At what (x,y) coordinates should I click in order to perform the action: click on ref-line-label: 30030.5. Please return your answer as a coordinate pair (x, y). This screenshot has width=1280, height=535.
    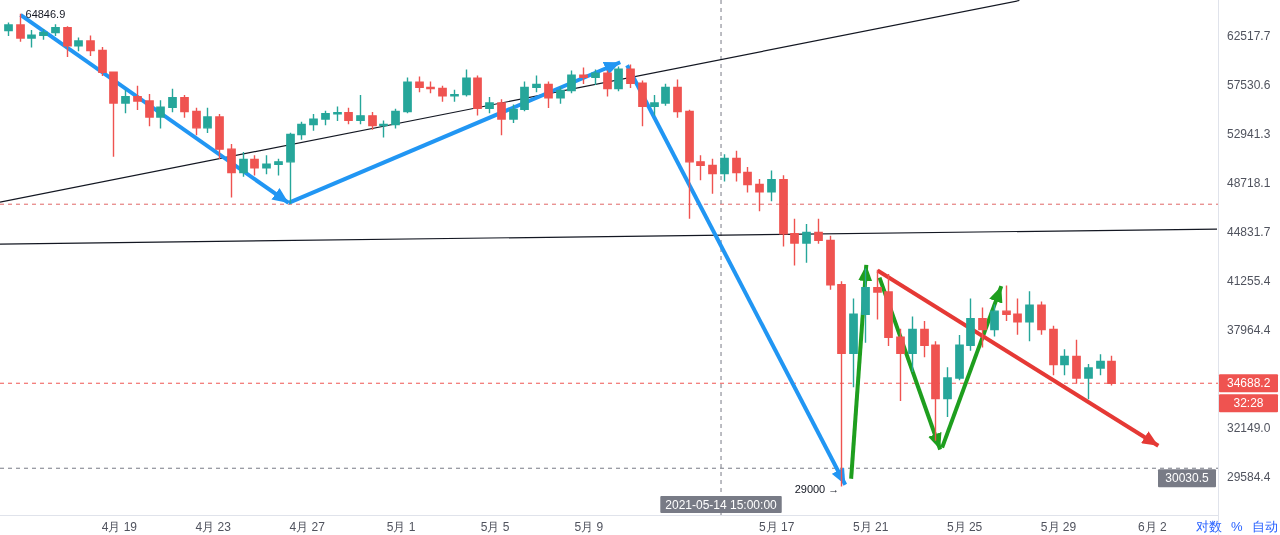
    Looking at the image, I should click on (1187, 478).